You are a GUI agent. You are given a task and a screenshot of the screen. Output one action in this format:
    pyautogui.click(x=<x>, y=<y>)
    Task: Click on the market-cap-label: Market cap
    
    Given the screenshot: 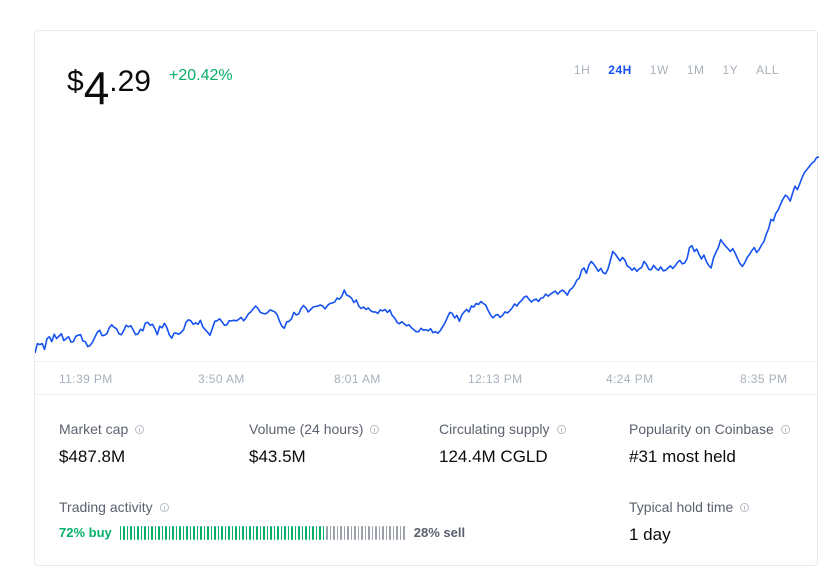 What is the action you would take?
    pyautogui.click(x=94, y=429)
    